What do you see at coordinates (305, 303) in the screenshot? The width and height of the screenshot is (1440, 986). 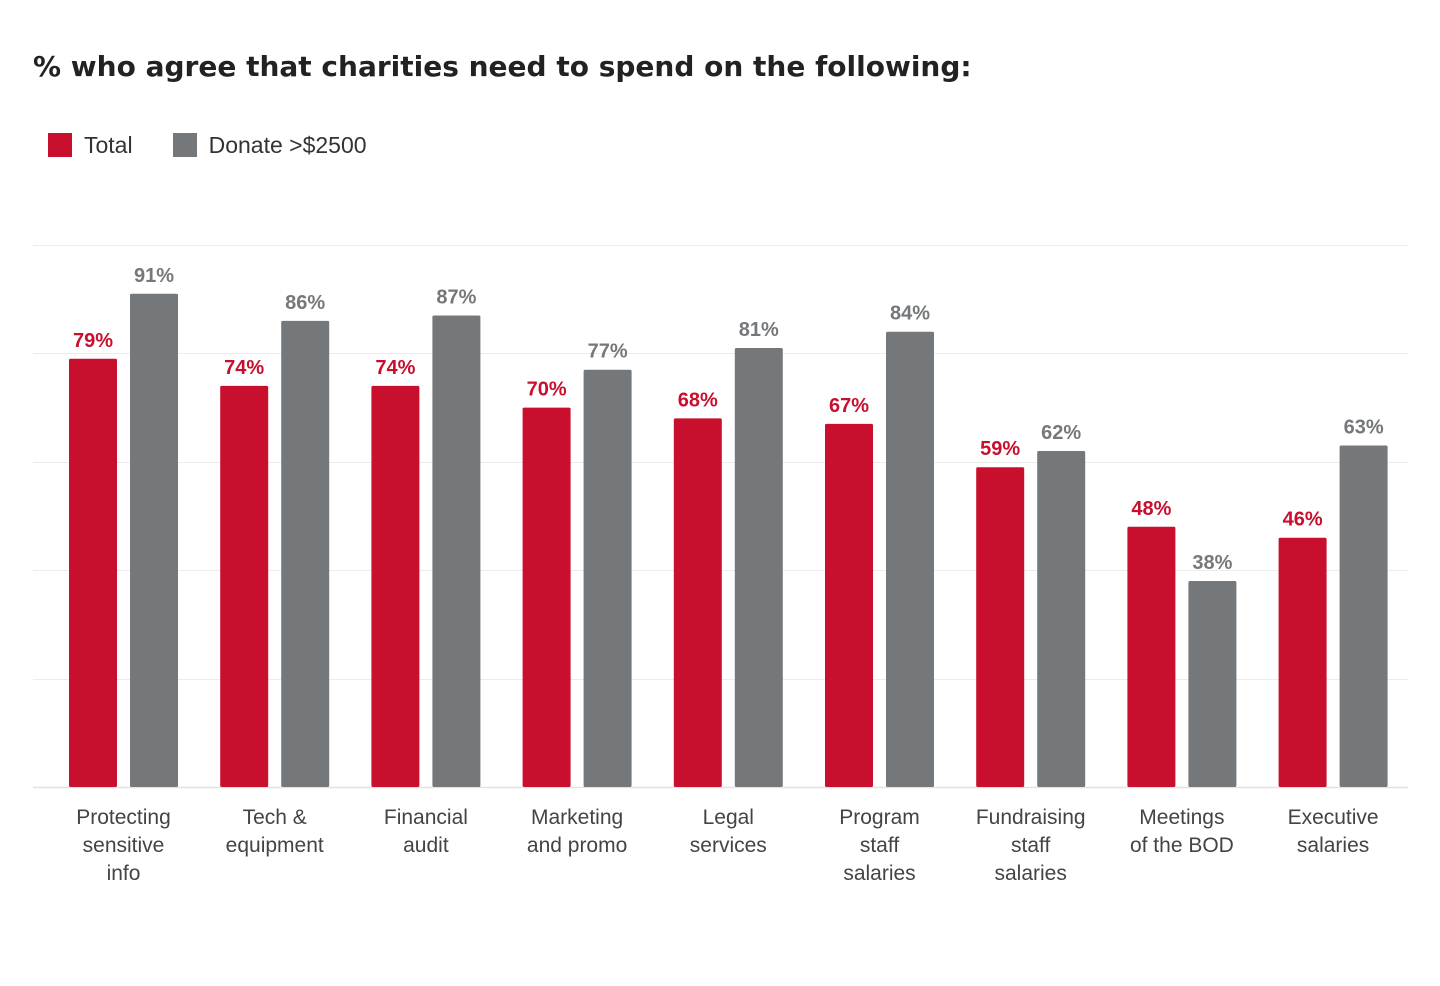 I see `value-label-donate: 86%` at bounding box center [305, 303].